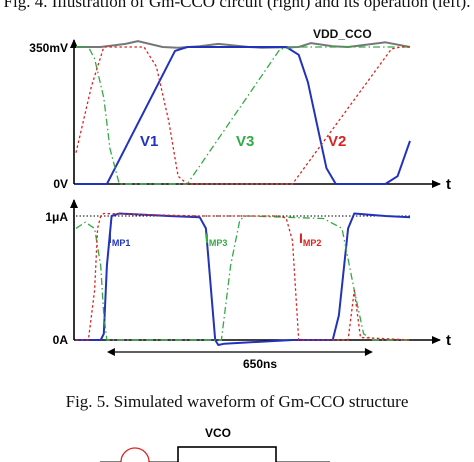  Describe the element at coordinates (149, 141) in the screenshot. I see `v1-label: V1` at that location.